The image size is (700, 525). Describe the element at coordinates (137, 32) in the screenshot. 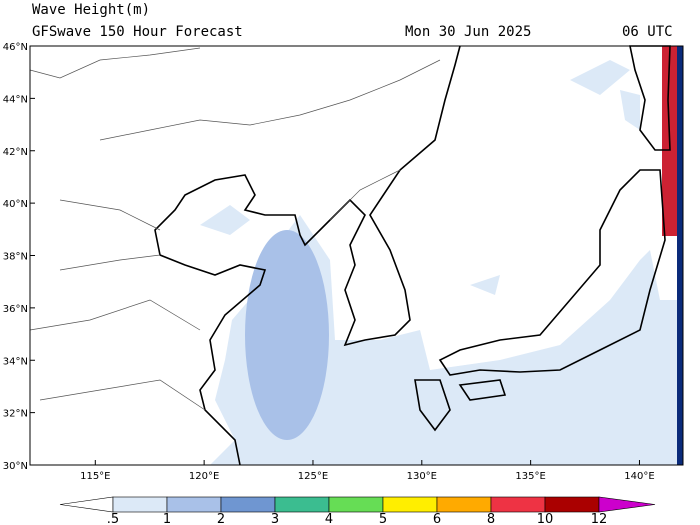

I see `subtitle: GFSwave 150 Hour Forecast` at that location.